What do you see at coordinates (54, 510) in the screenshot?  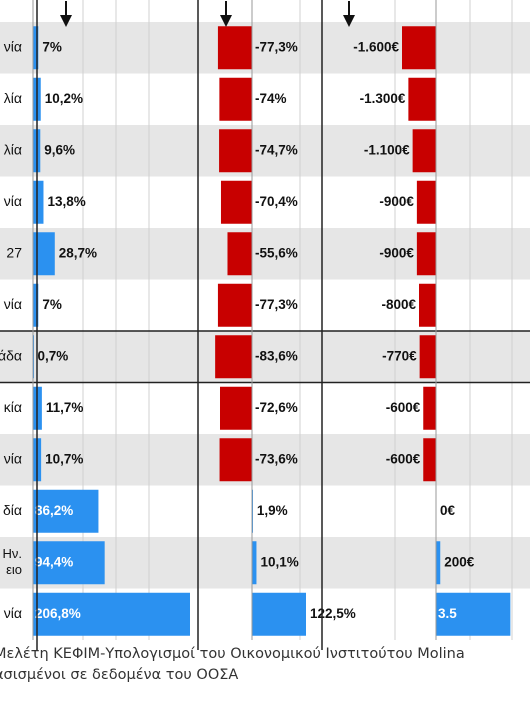 I see `data-label: 86,2%` at bounding box center [54, 510].